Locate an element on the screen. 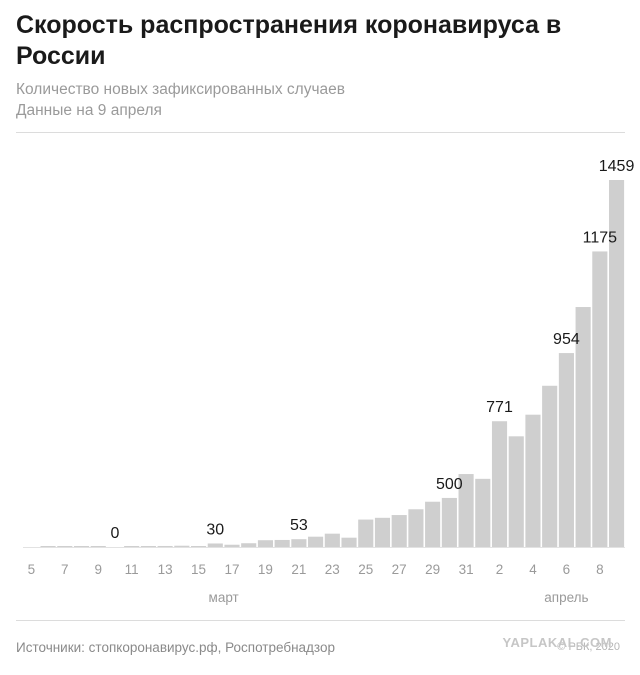 The height and width of the screenshot is (675, 640). data-label: 0 is located at coordinates (115, 533).